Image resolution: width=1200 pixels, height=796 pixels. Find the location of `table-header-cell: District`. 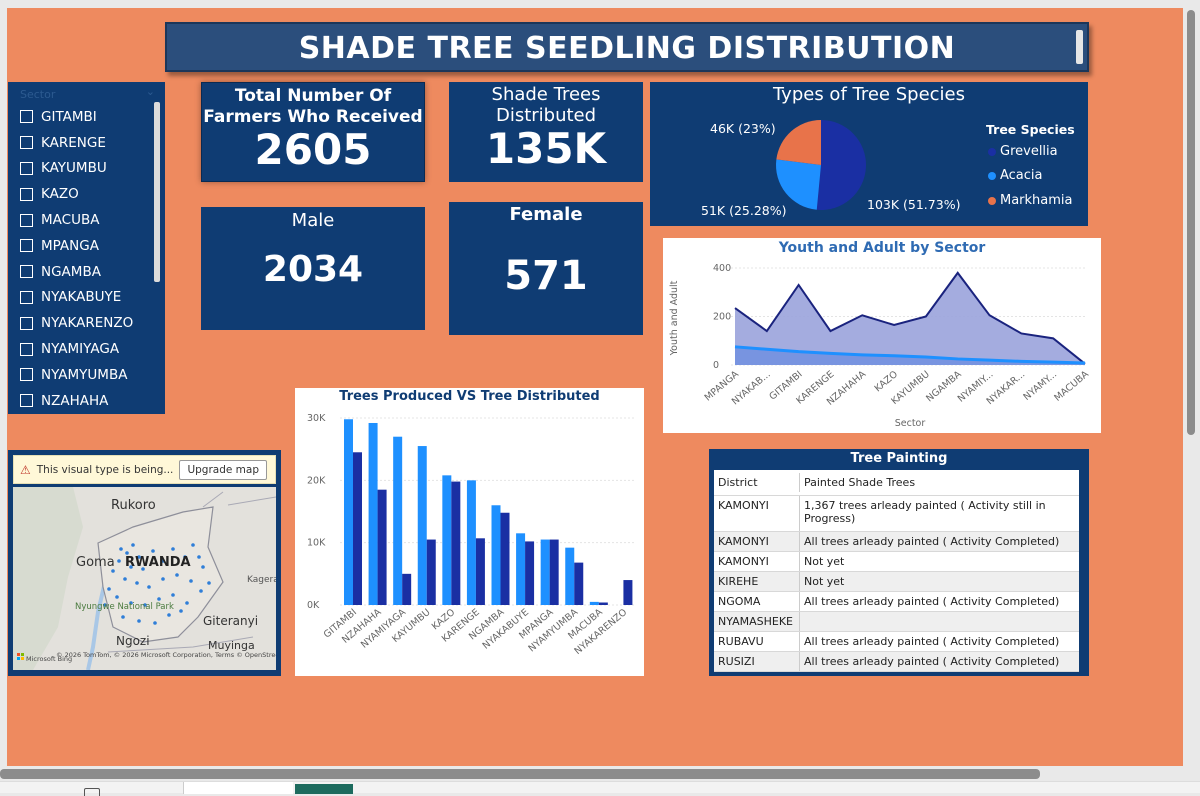

table-header-cell: District is located at coordinates (757, 482).